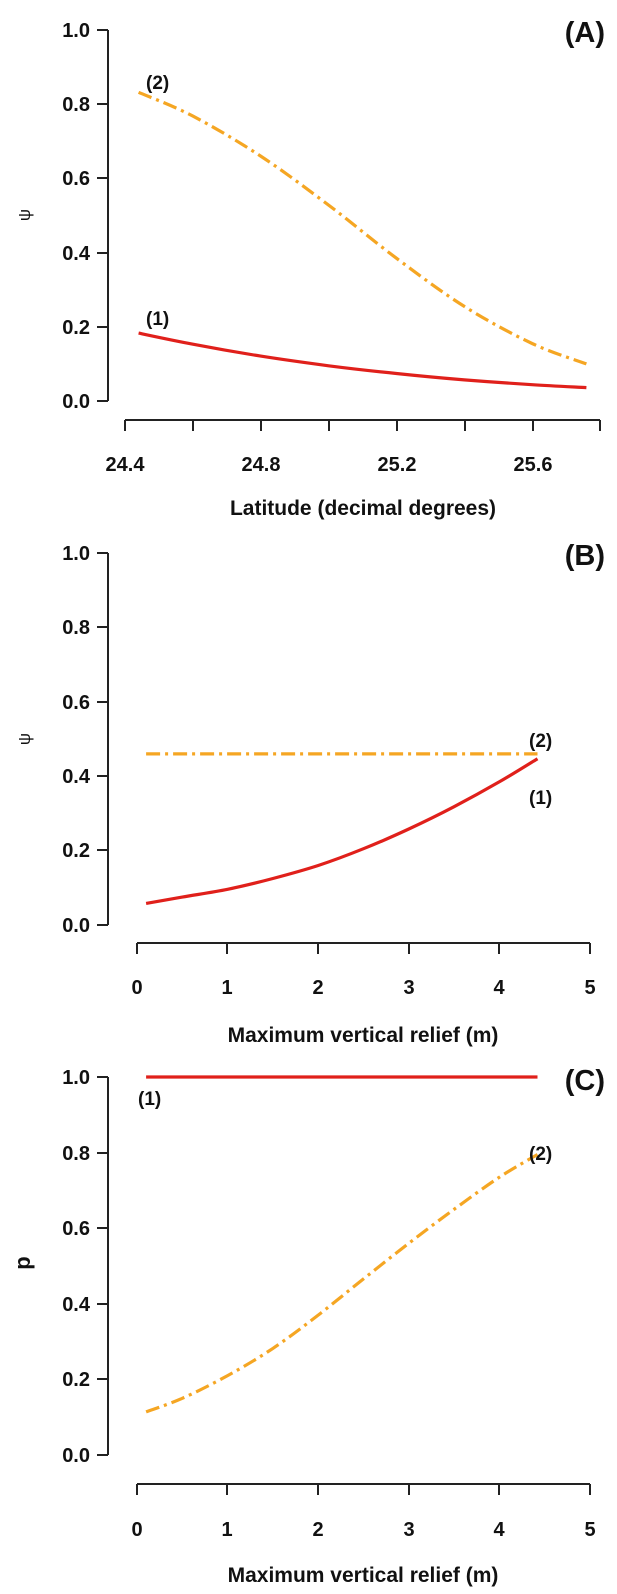  Describe the element at coordinates (126, 465) in the screenshot. I see `x-tick-label: 24.4` at that location.